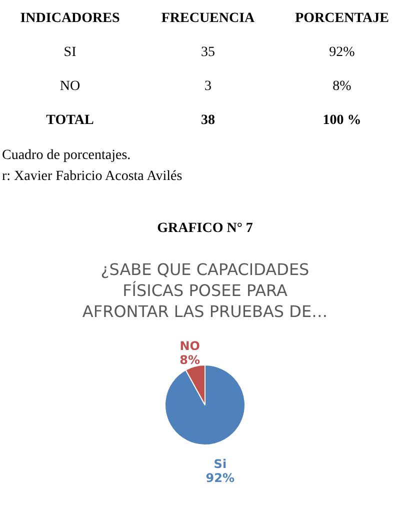 The width and height of the screenshot is (411, 510). What do you see at coordinates (208, 120) in the screenshot?
I see `text: 38` at bounding box center [208, 120].